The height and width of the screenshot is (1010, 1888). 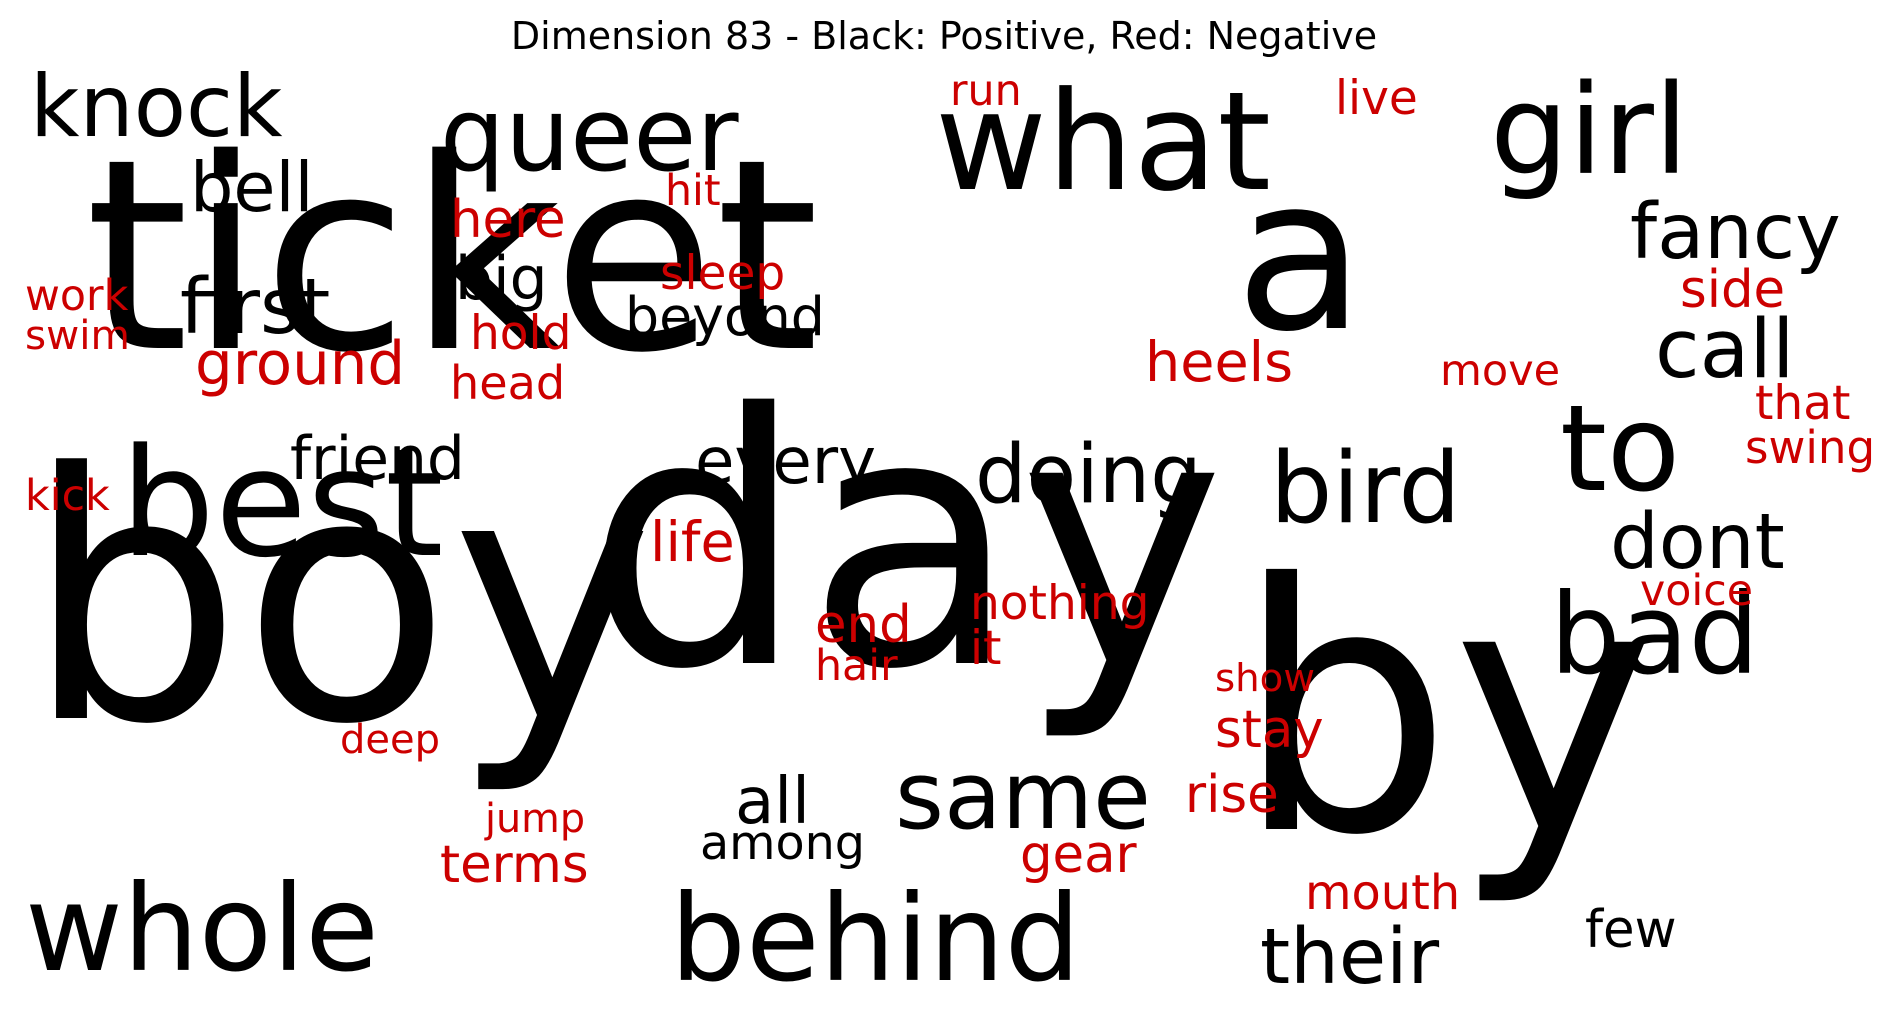 What do you see at coordinates (693, 191) in the screenshot?
I see `cloud-word-hit: hit` at bounding box center [693, 191].